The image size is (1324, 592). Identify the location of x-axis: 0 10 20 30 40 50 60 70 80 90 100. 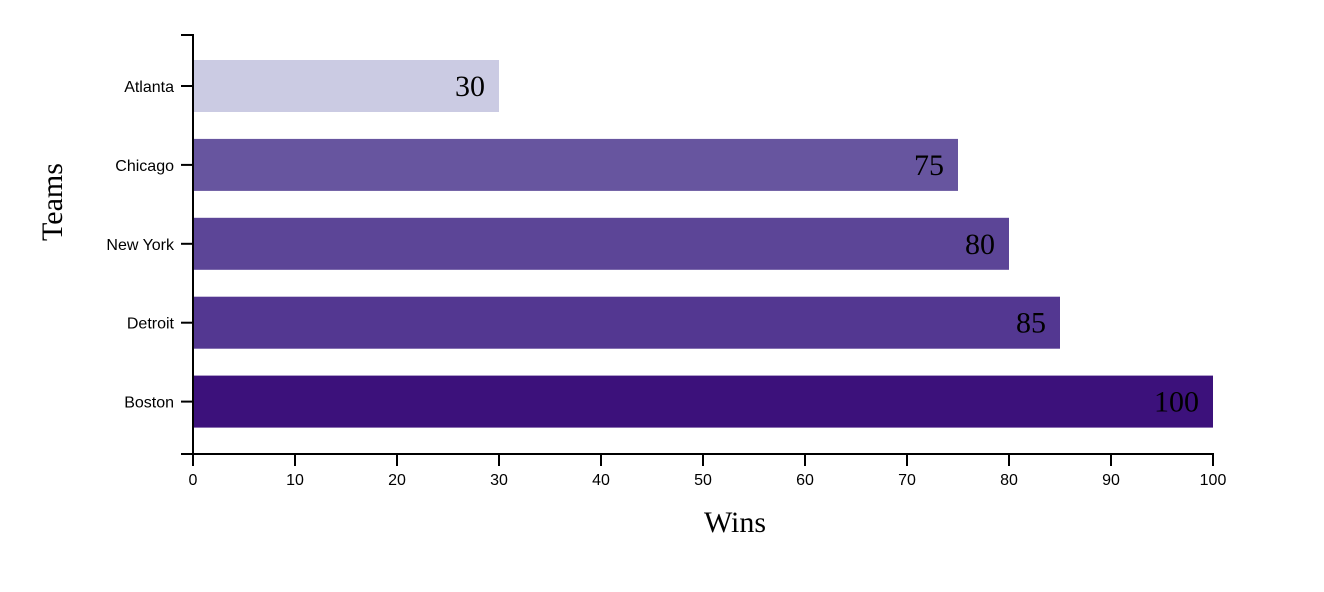
(708, 471).